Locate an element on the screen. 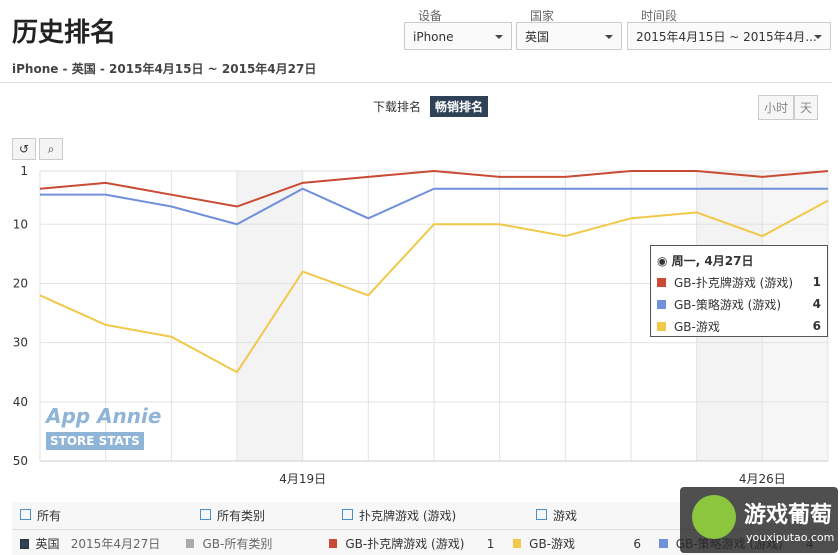 This screenshot has width=840, height=555. tooltip-row: GB-策略游戏 (游戏) 4 is located at coordinates (739, 304).